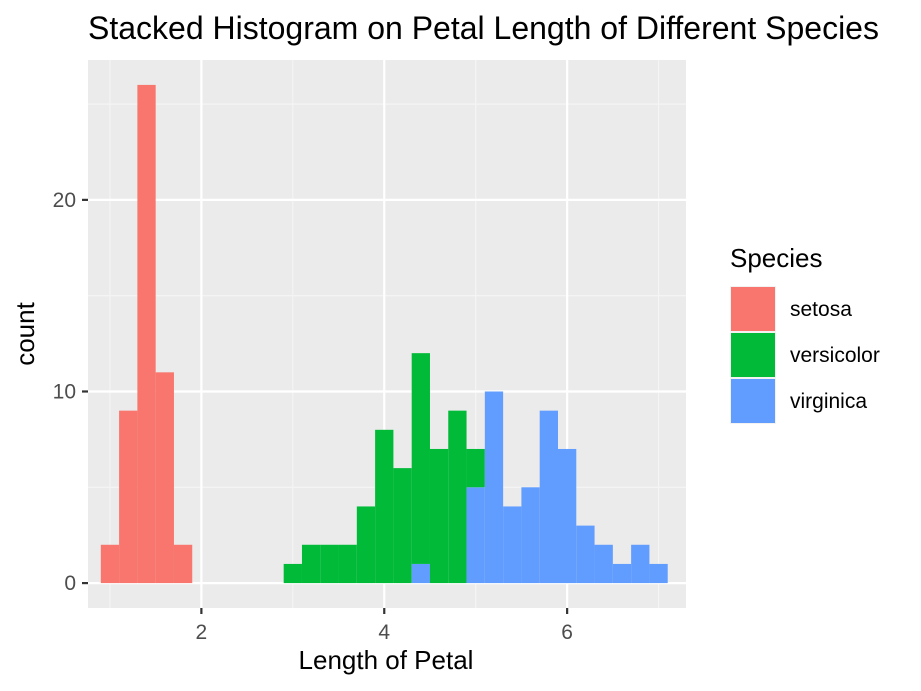 The height and width of the screenshot is (691, 921). I want to click on y-axis-title: count, so click(25, 333).